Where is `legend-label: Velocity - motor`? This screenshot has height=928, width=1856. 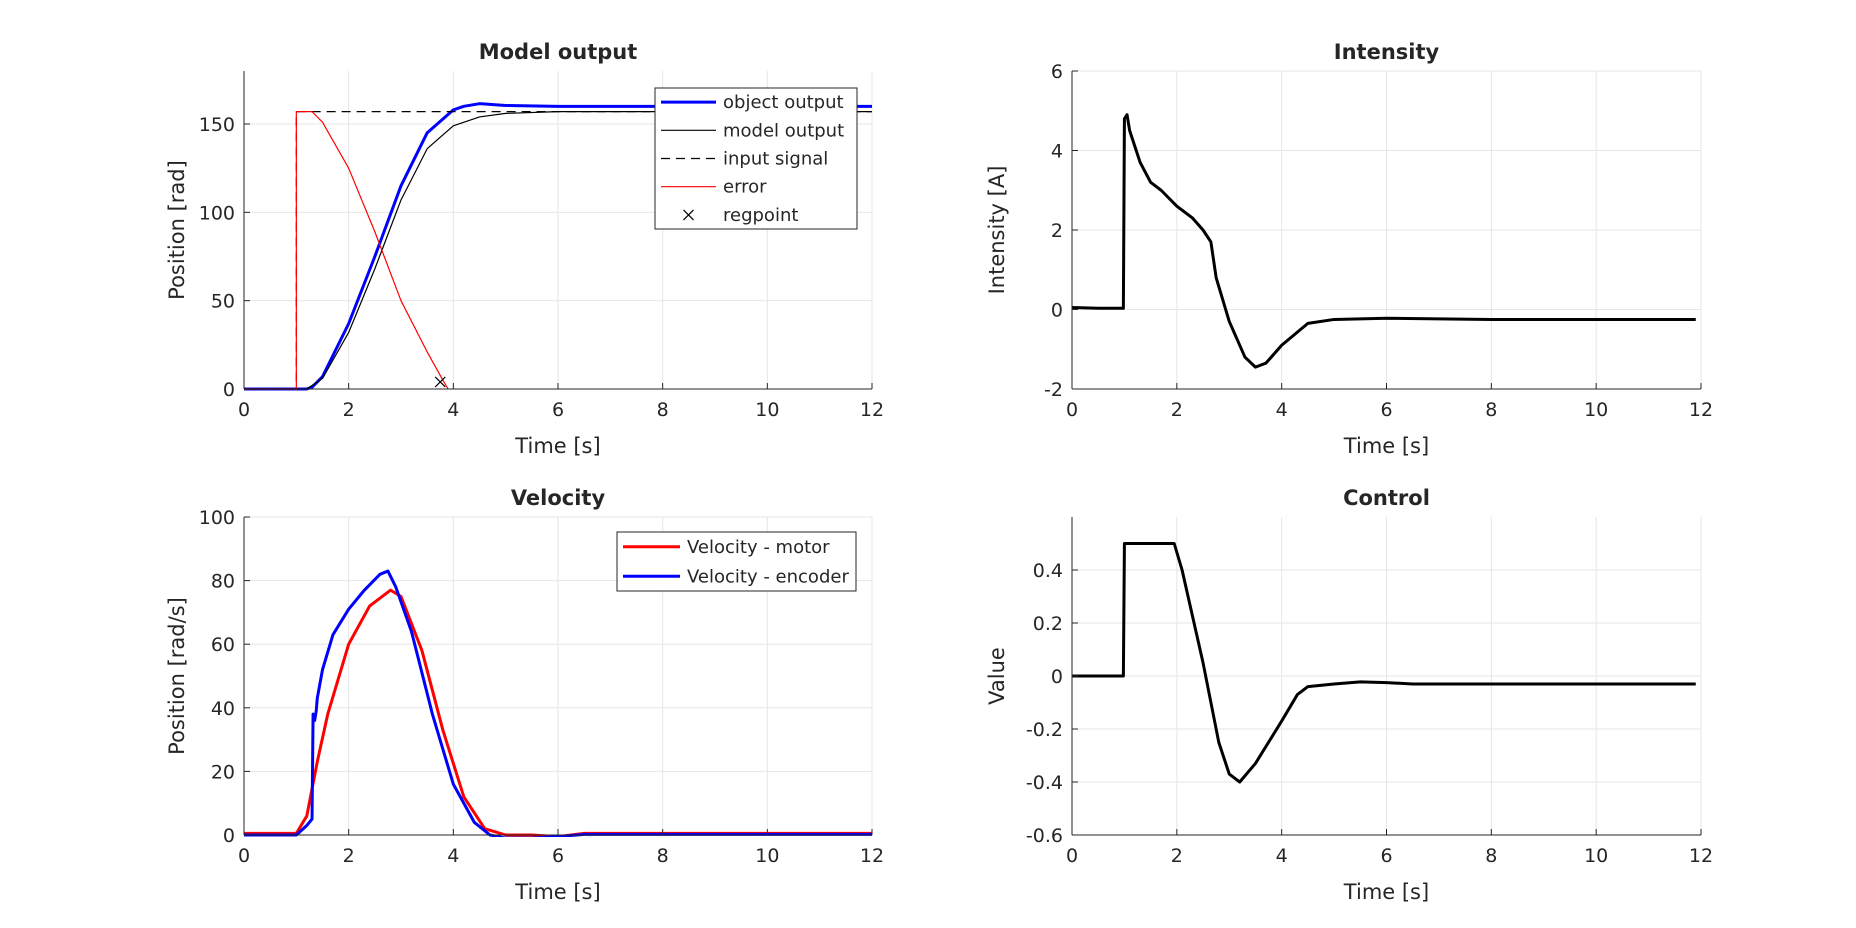
legend-label: Velocity - motor is located at coordinates (758, 547).